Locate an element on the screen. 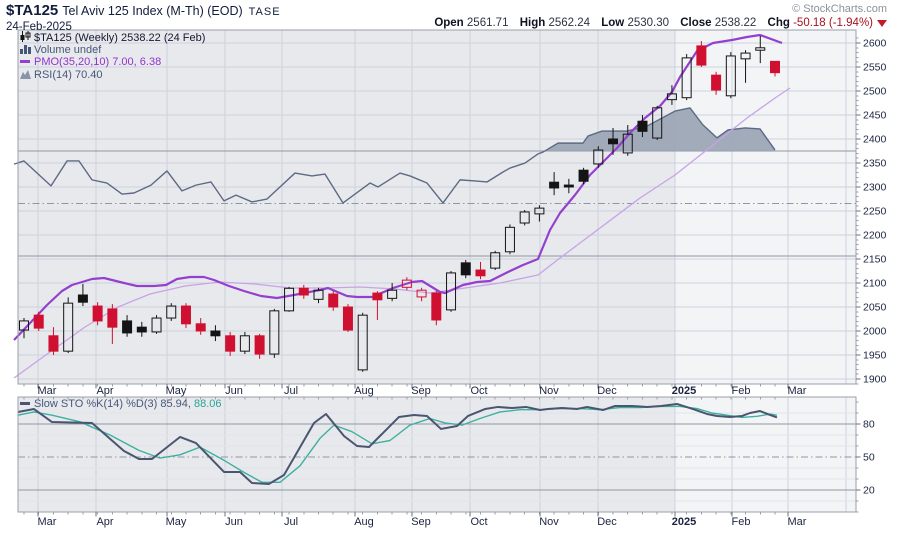  y-axis-label: 2250 is located at coordinates (875, 212).